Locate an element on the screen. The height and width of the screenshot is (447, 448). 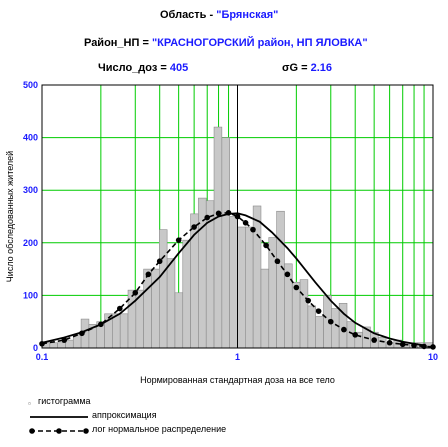
x-tick-label: 10 is located at coordinates (433, 357).